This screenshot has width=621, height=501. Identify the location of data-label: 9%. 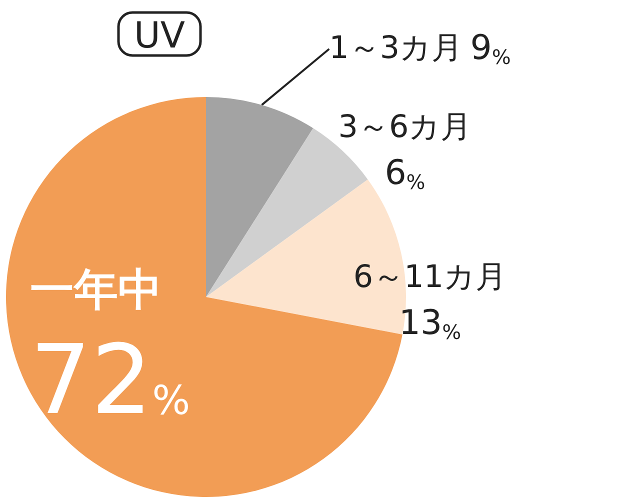
(490, 48).